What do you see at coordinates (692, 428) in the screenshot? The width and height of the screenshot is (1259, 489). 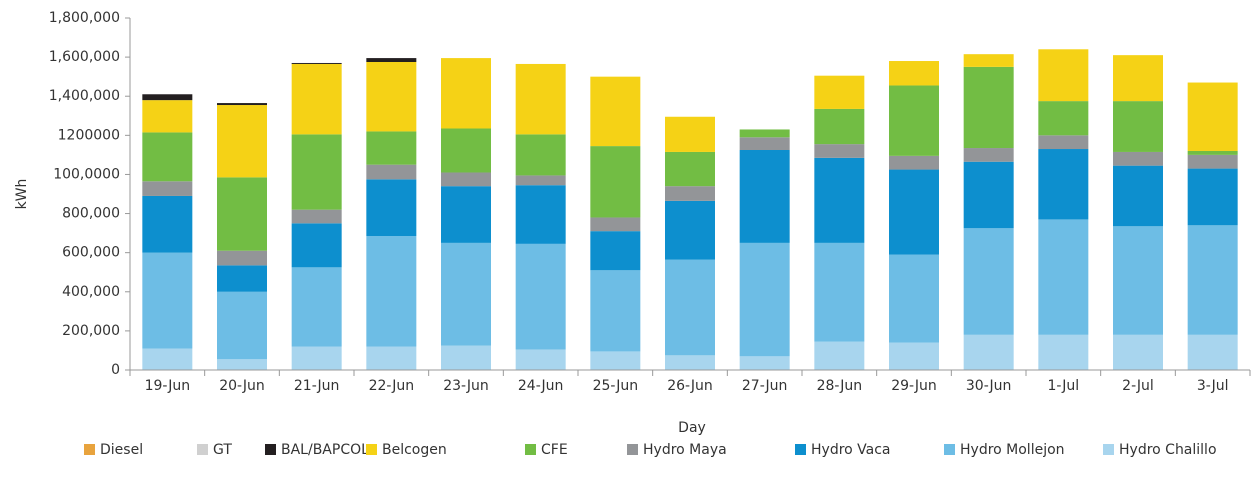 I see `x-axis-label: Day` at bounding box center [692, 428].